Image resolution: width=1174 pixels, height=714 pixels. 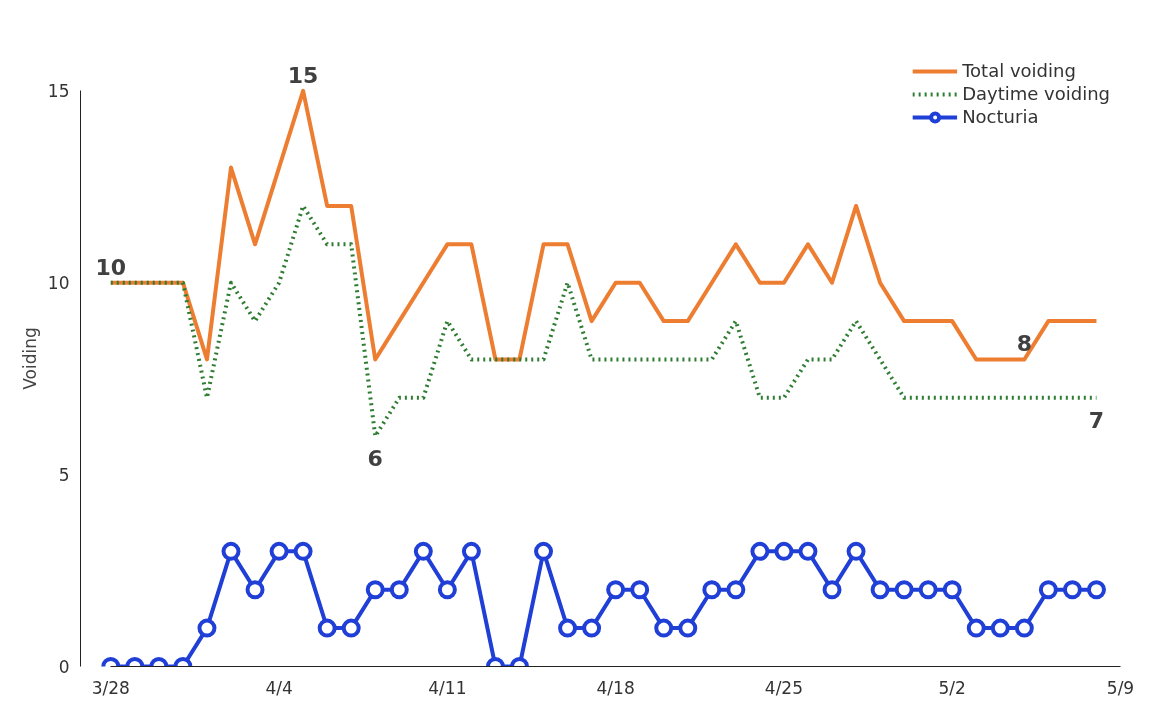 I want to click on legend-label: Nocturia, so click(x=1000, y=116).